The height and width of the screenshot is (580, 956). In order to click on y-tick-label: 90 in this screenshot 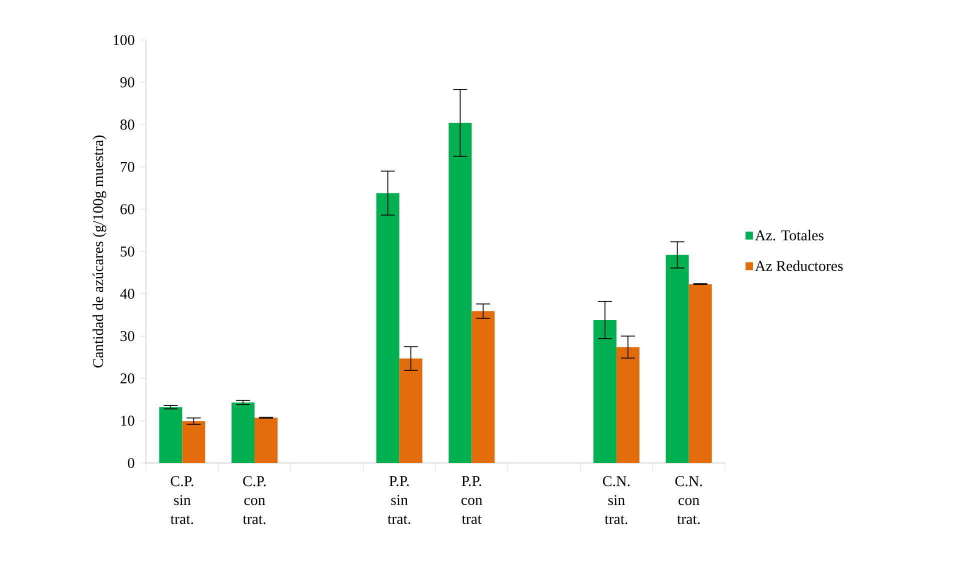, I will do `click(127, 82)`.